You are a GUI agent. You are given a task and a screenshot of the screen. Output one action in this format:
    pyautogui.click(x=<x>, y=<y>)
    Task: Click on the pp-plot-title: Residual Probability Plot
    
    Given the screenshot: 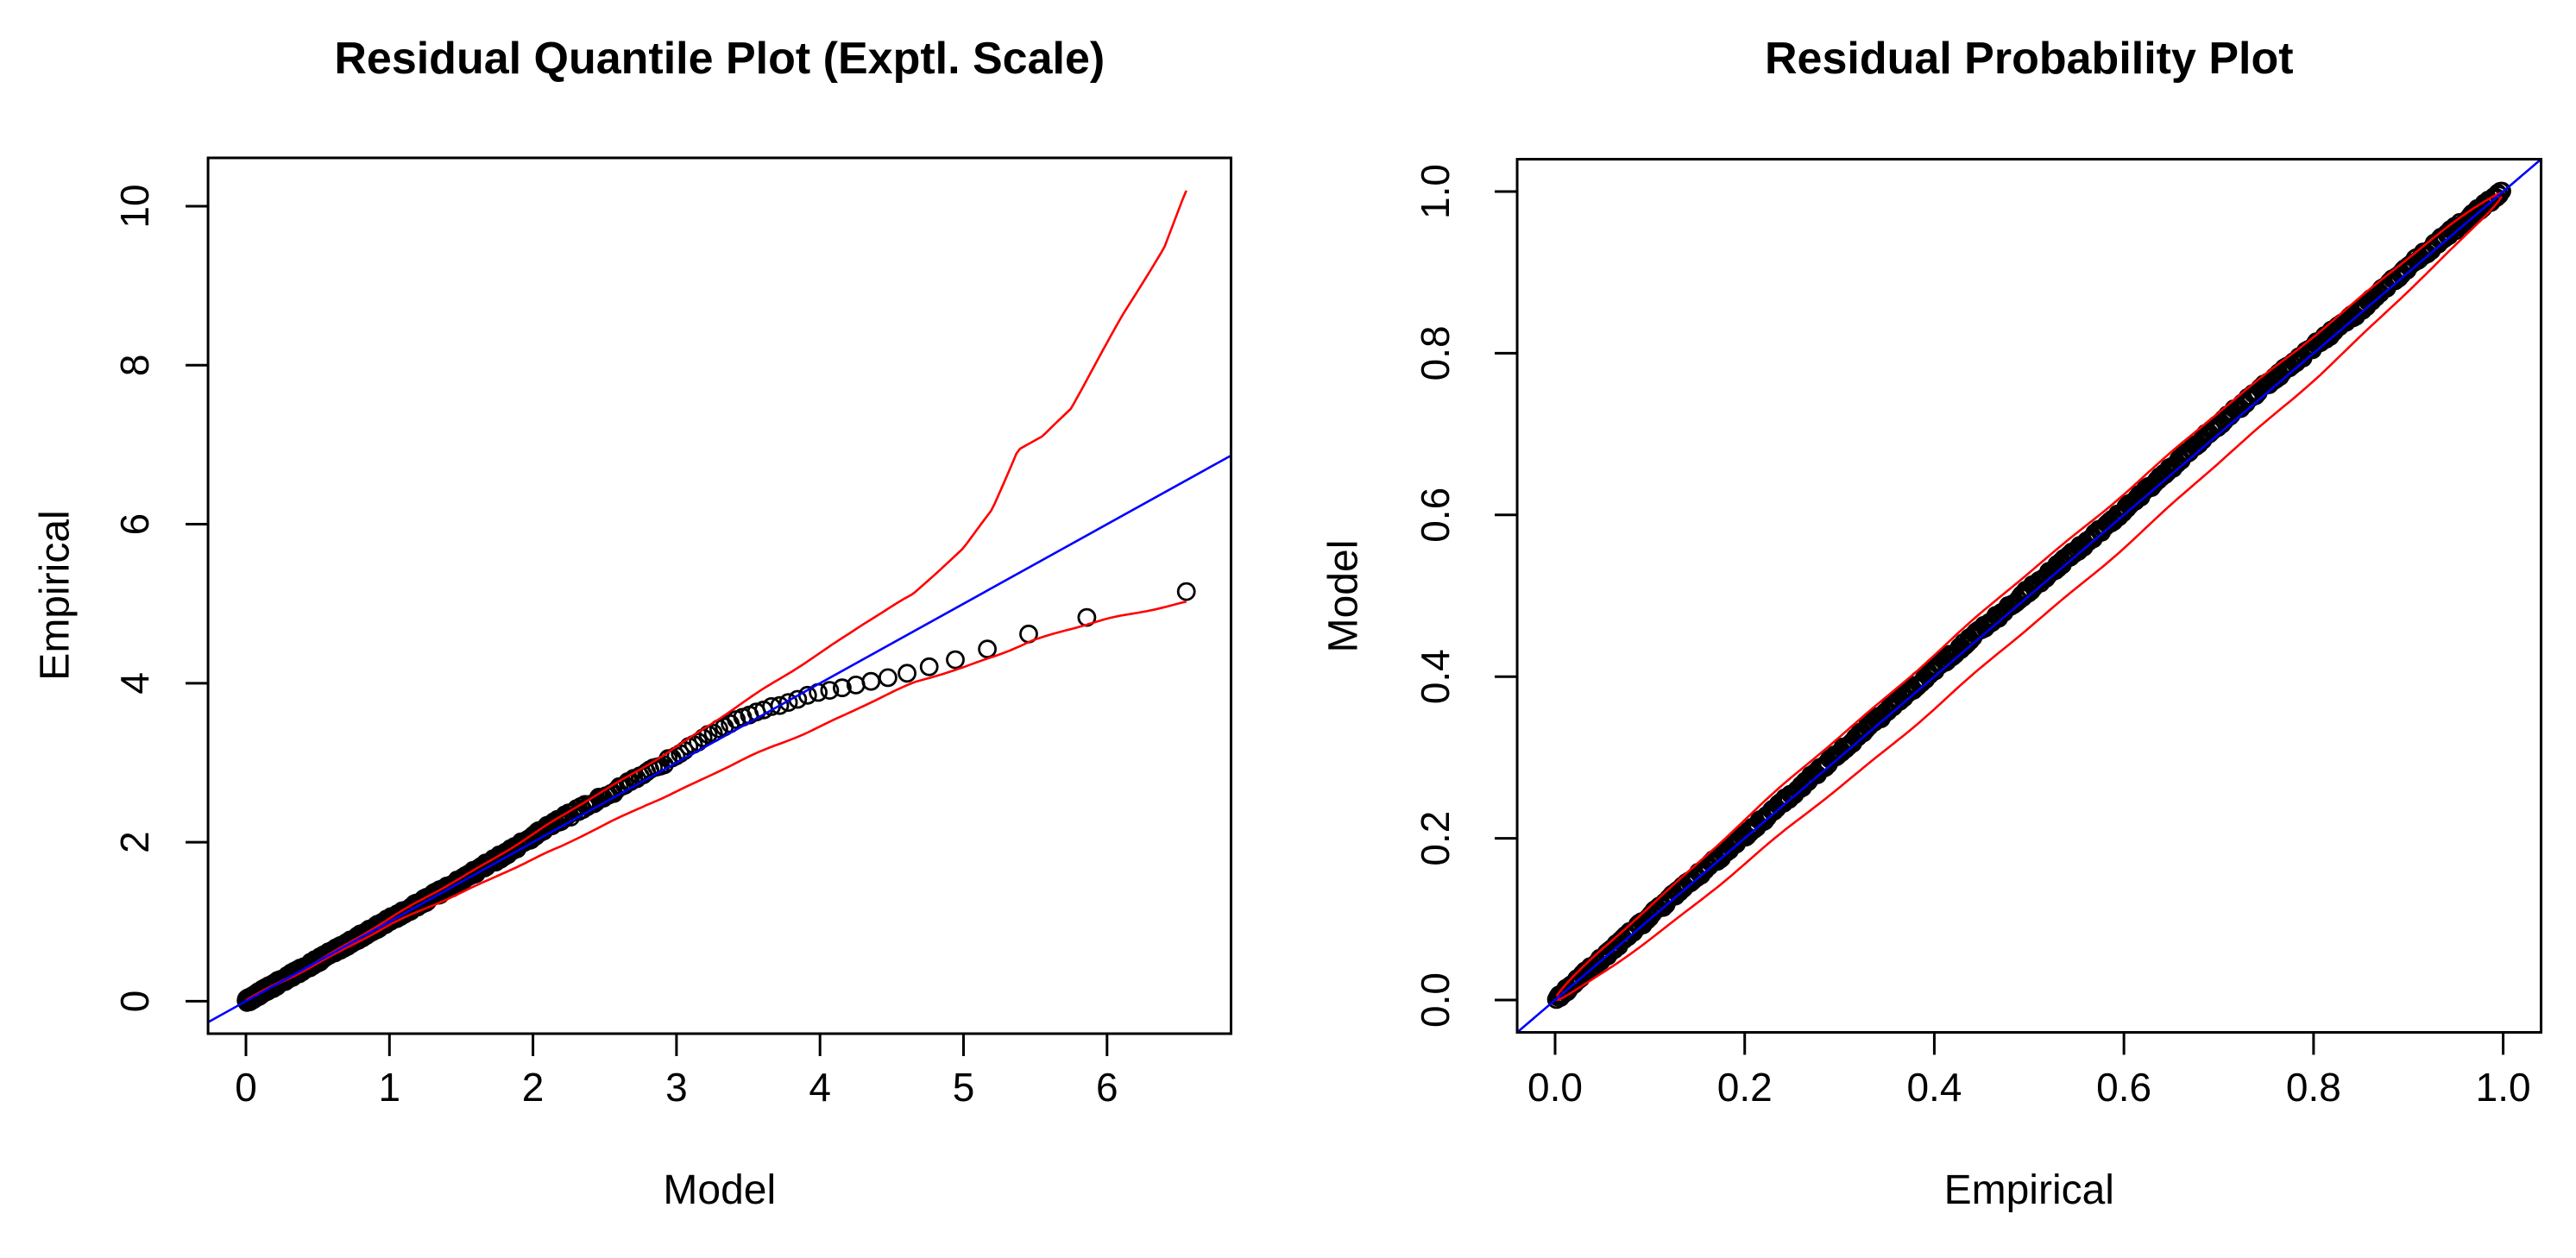 What is the action you would take?
    pyautogui.click(x=2029, y=59)
    